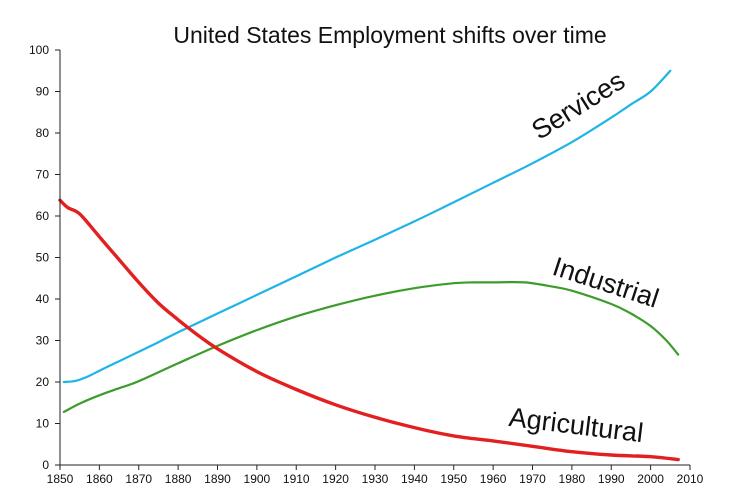 Image resolution: width=750 pixels, height=500 pixels. I want to click on y-tick-label: 50, so click(43, 258).